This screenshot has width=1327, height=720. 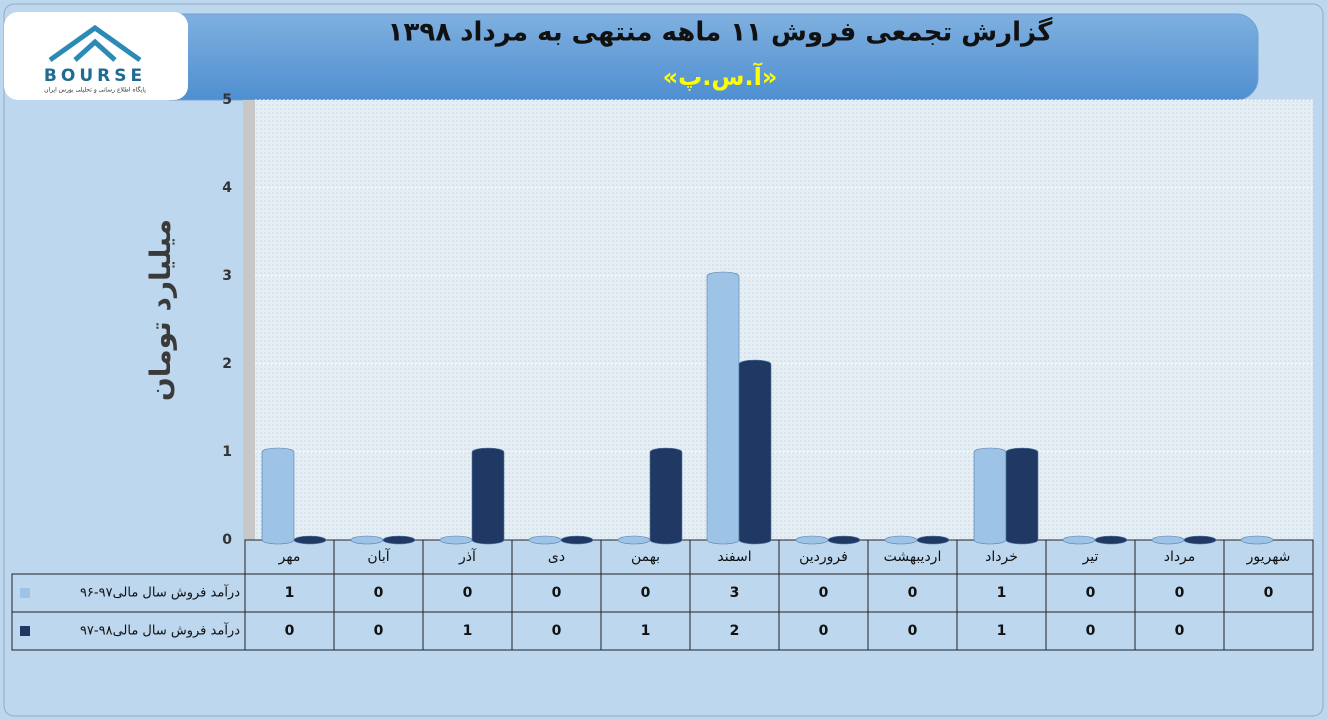 I want to click on y-tick-label: 4, so click(x=227, y=188).